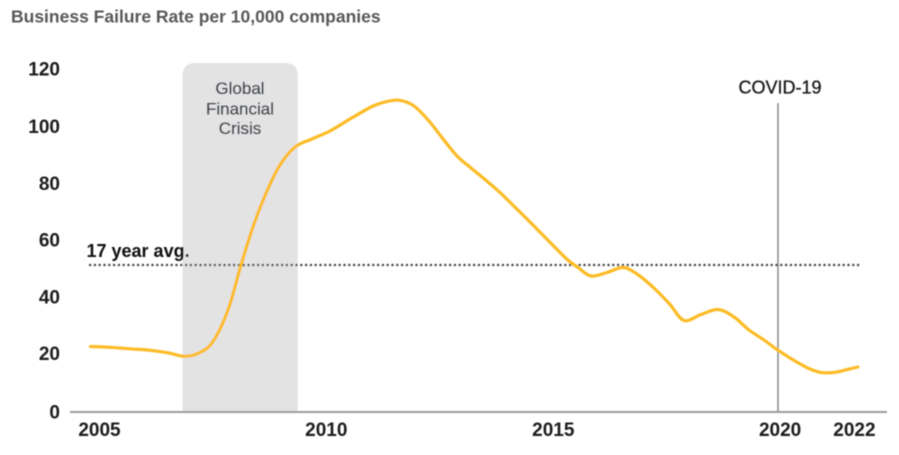 Image resolution: width=899 pixels, height=455 pixels. I want to click on svg-text: 100, so click(44, 127).